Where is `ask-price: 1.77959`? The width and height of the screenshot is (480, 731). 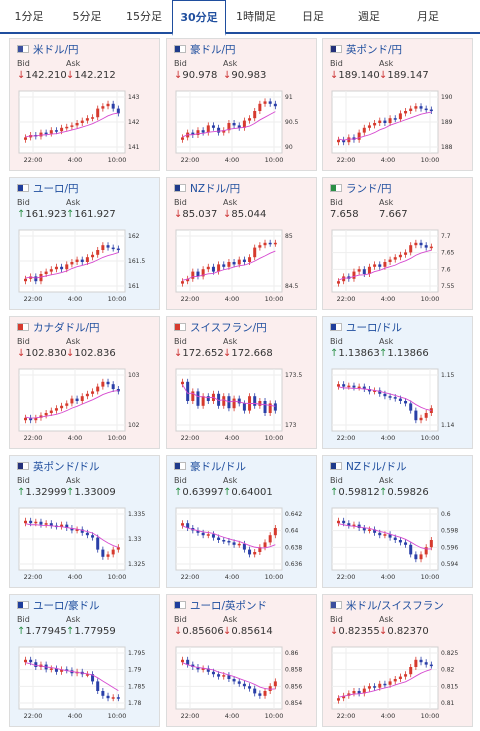 ask-price: 1.77959 is located at coordinates (95, 631).